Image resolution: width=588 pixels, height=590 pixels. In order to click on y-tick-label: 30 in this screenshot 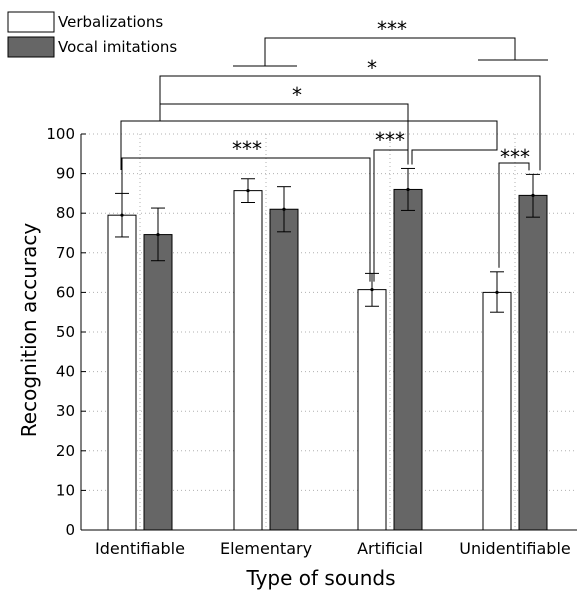, I will do `click(65, 411)`.